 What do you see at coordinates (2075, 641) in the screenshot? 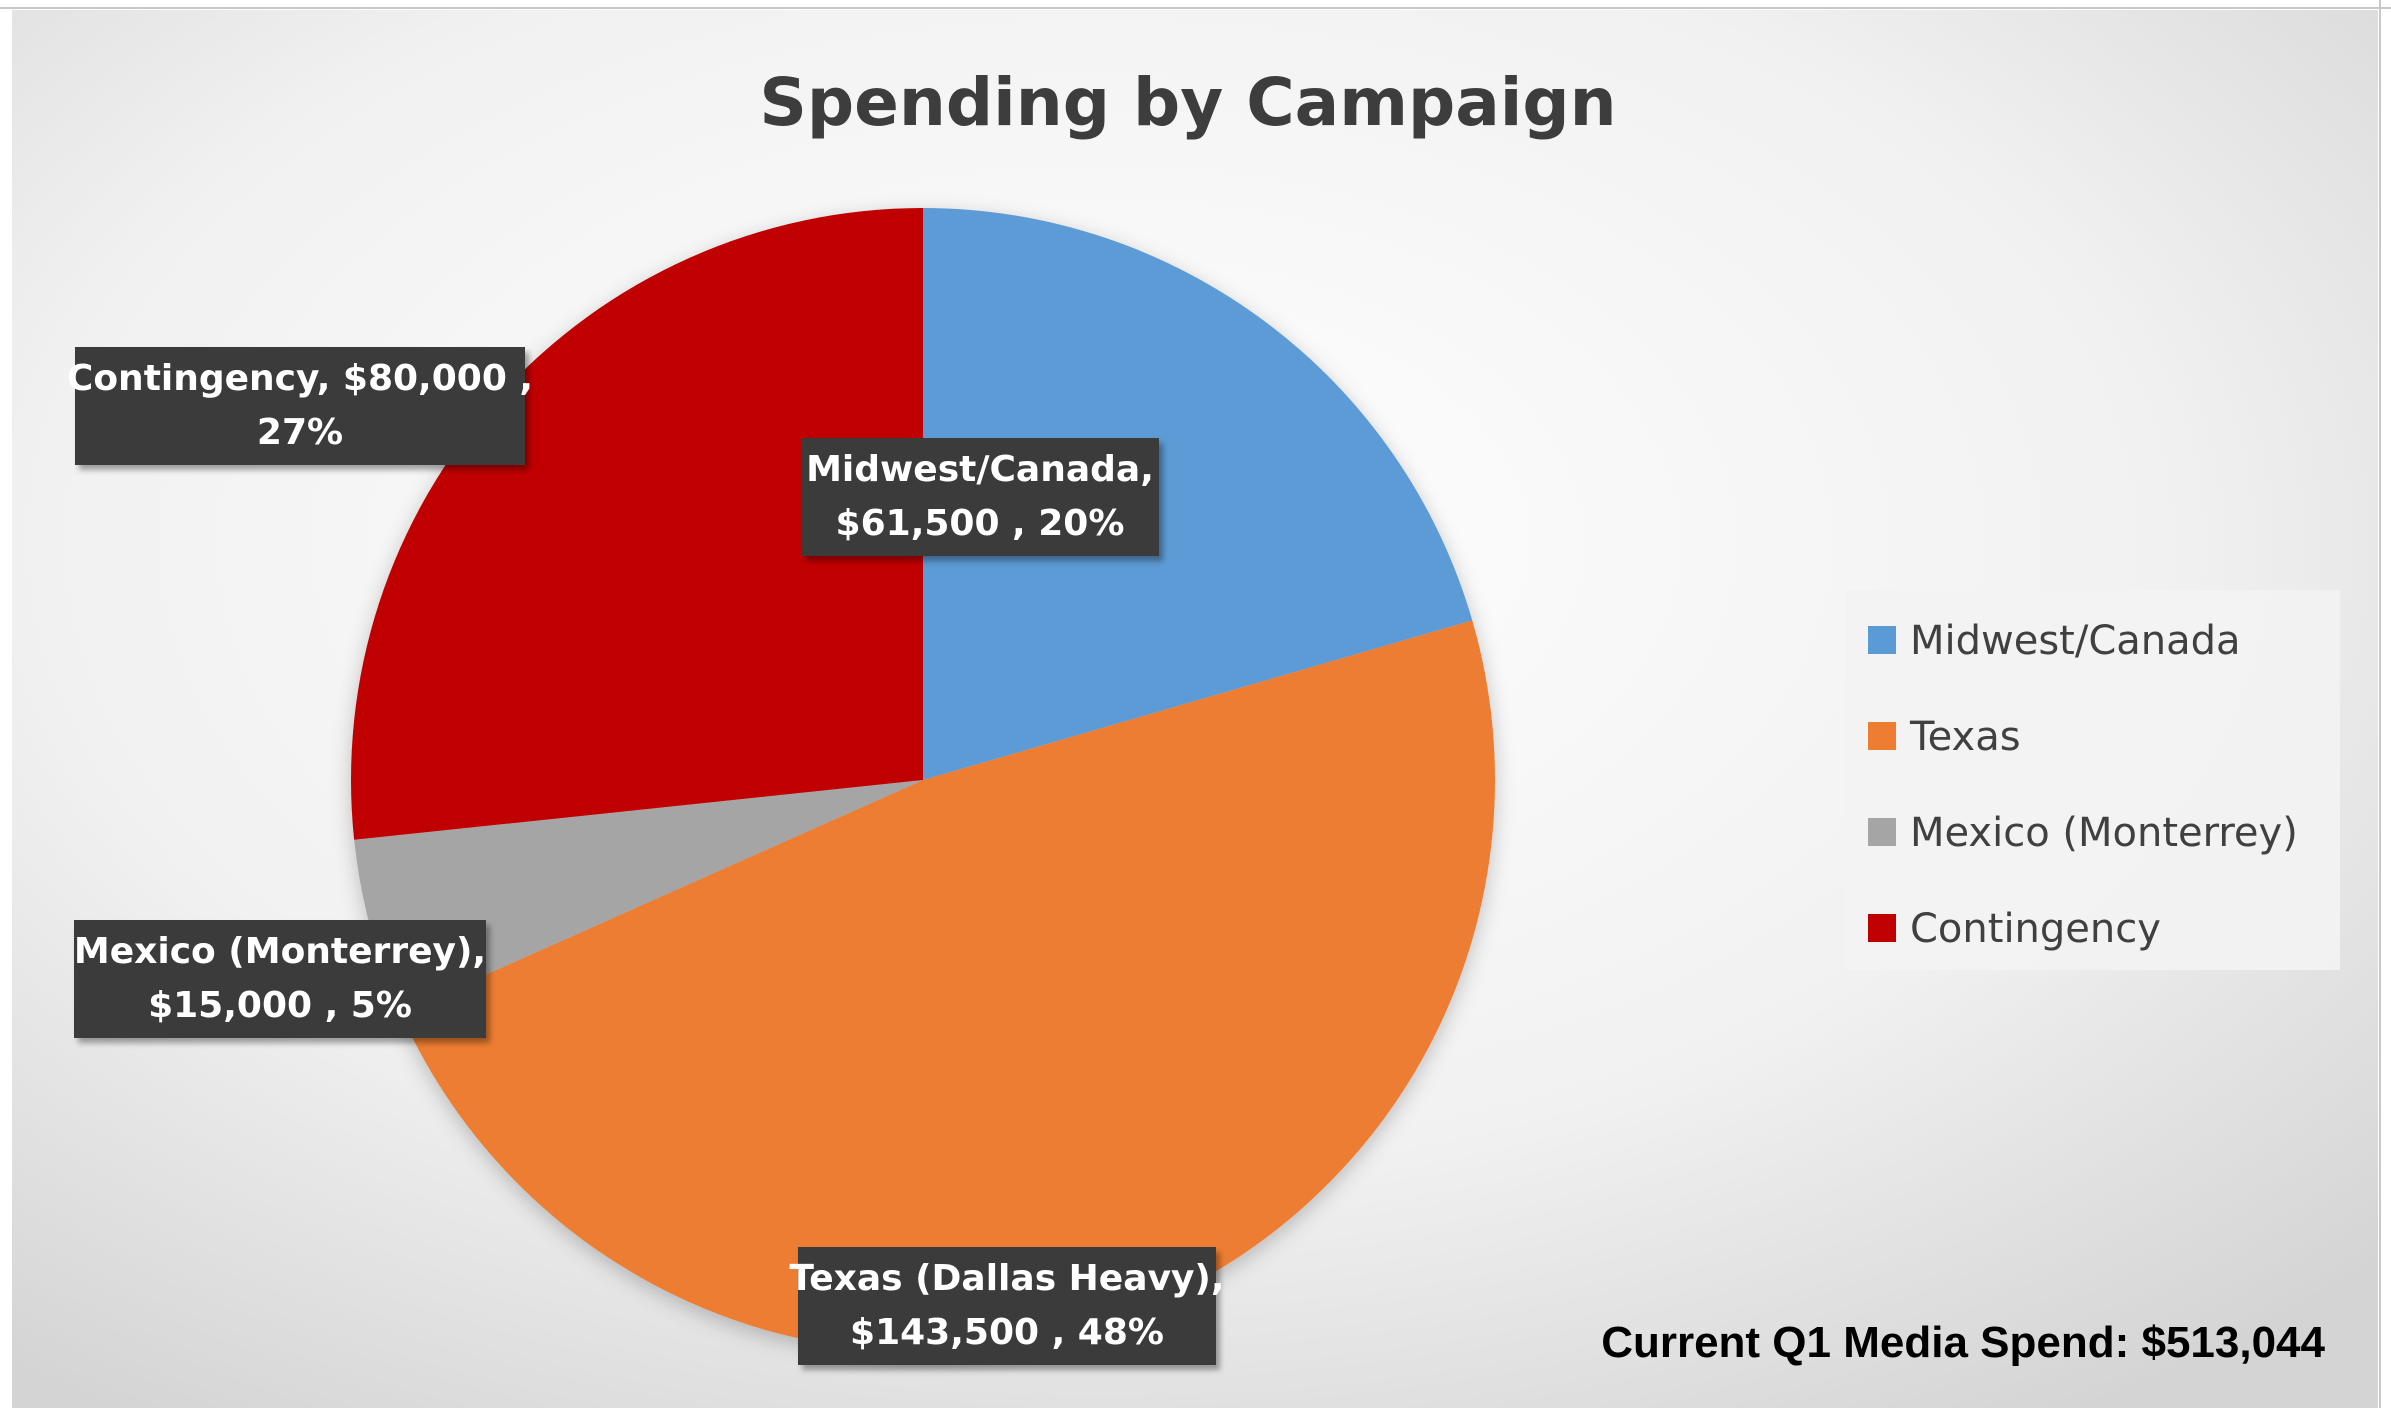
I see `legend-label: Midwest/Canada` at bounding box center [2075, 641].